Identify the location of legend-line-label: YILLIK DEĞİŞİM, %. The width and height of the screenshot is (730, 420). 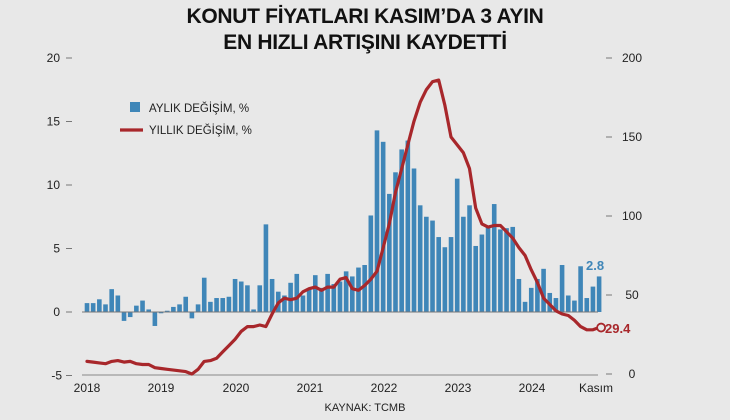
(200, 130).